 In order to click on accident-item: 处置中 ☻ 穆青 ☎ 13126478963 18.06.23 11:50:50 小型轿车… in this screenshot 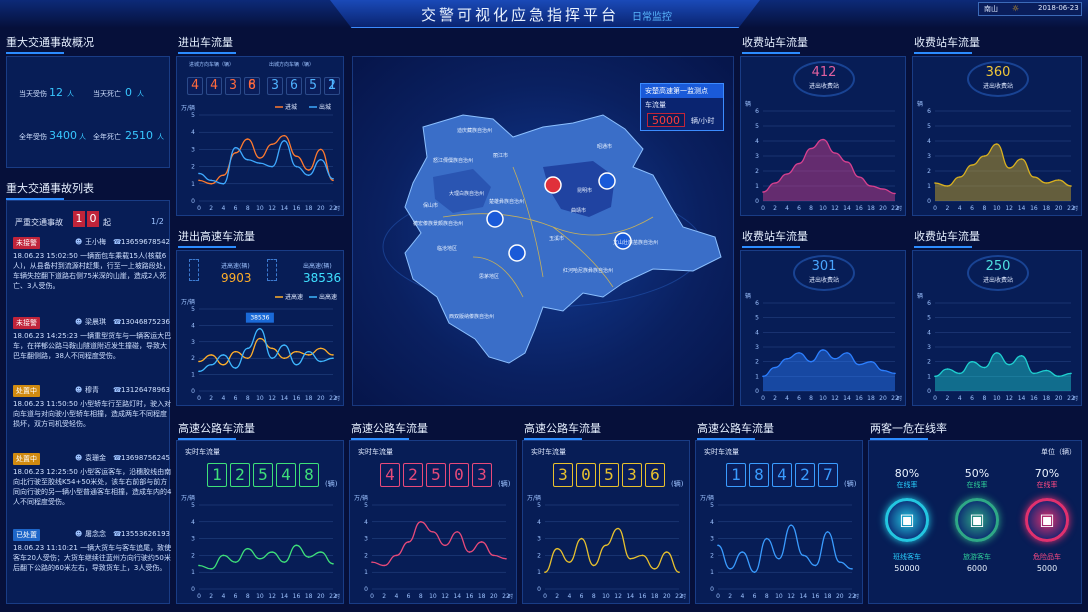, I will do `click(93, 407)`.